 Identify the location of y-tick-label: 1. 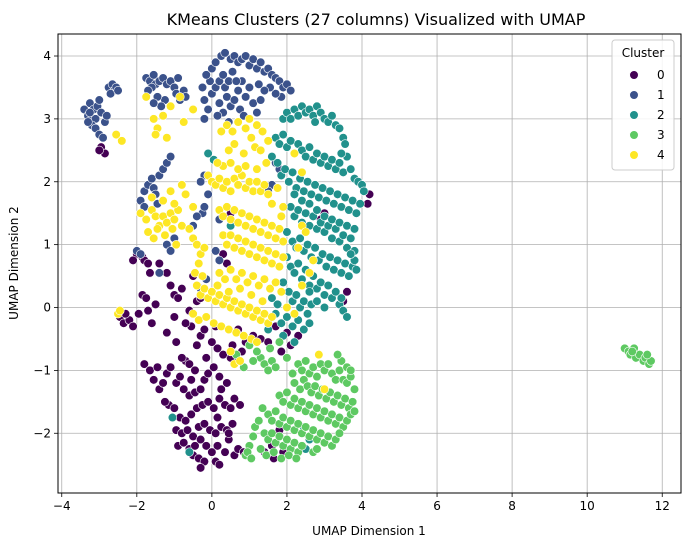
(47, 245).